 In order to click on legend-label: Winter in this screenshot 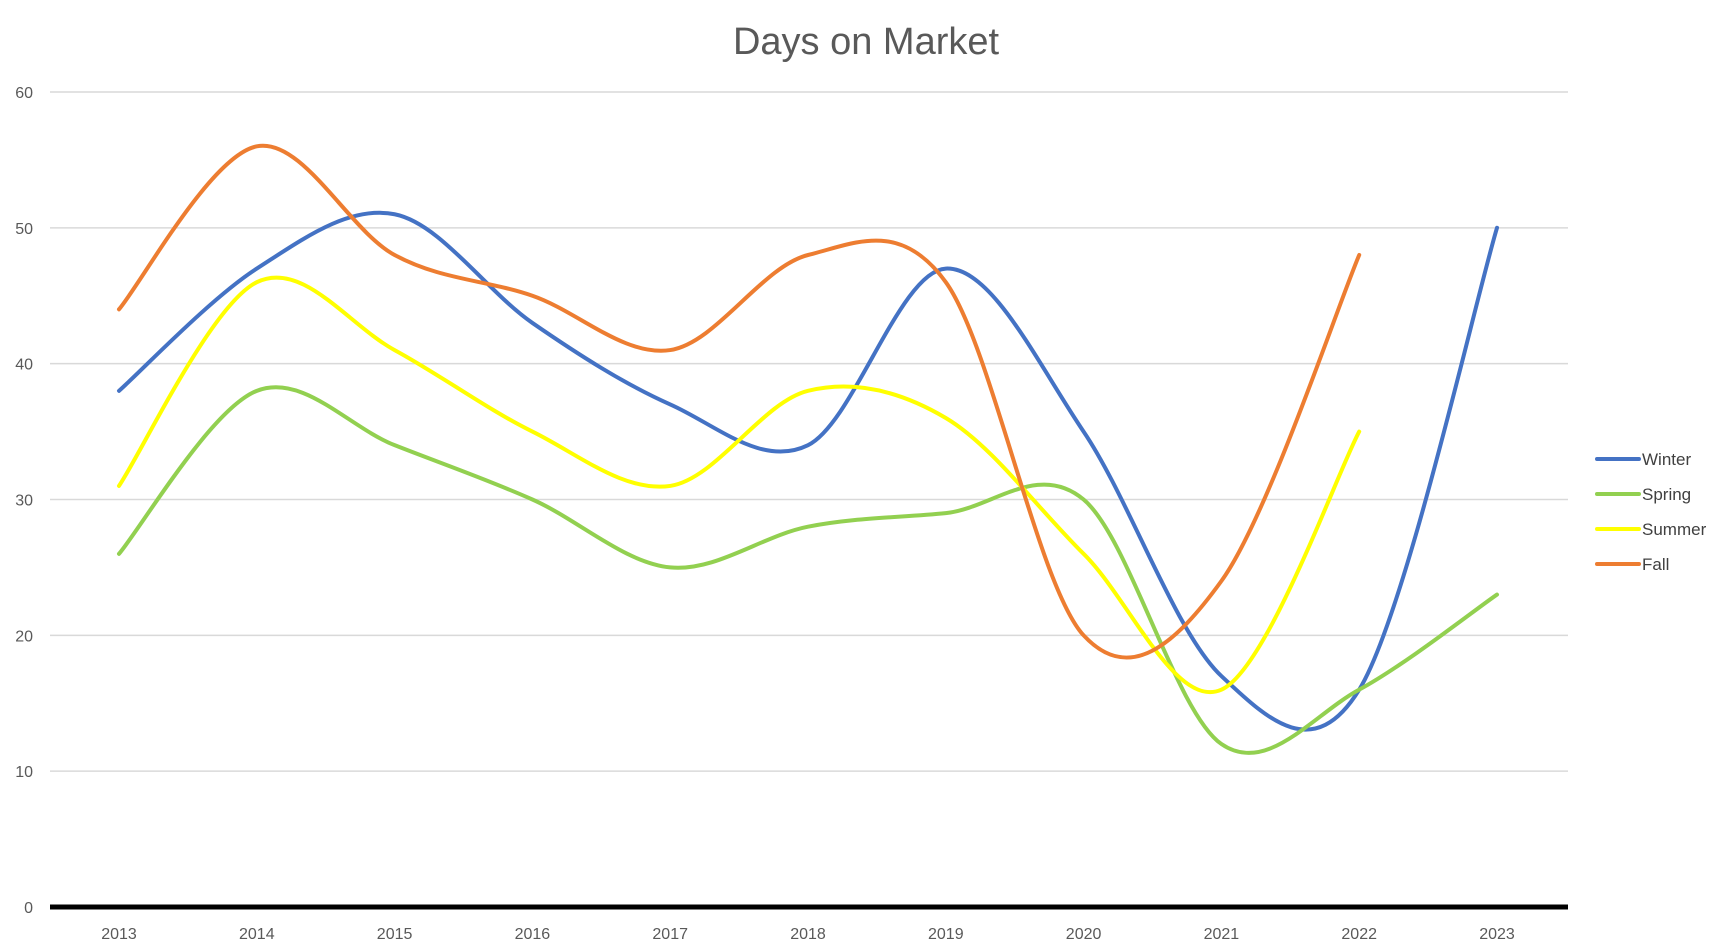, I will do `click(1666, 459)`.